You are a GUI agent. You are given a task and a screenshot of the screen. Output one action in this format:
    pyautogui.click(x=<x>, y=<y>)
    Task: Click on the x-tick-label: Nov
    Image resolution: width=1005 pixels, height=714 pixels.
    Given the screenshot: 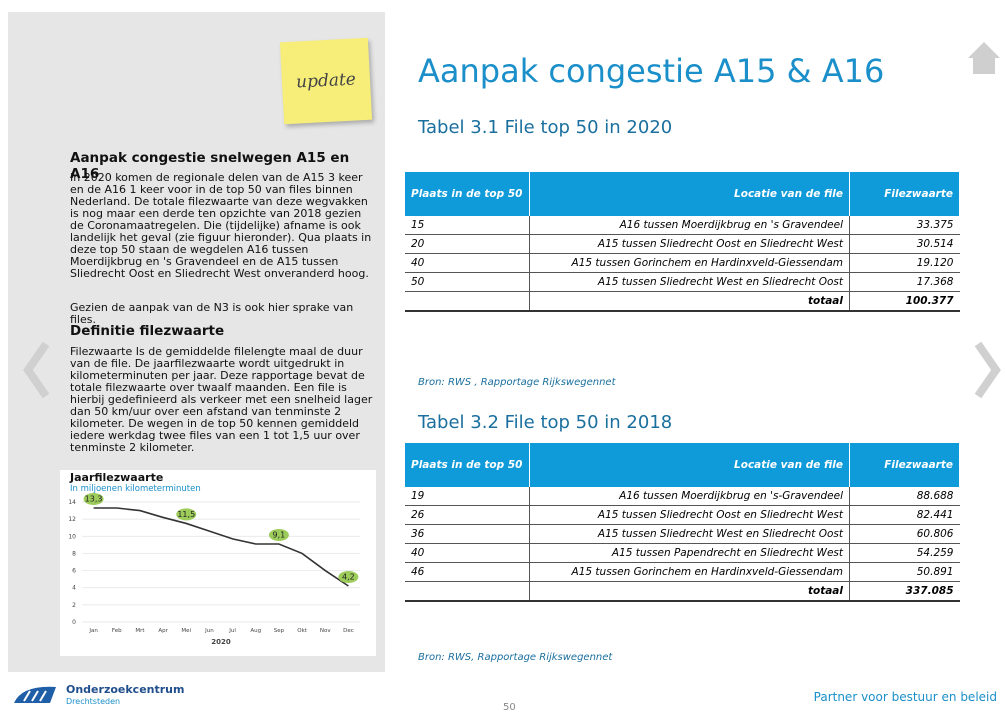 What is the action you would take?
    pyautogui.click(x=325, y=631)
    